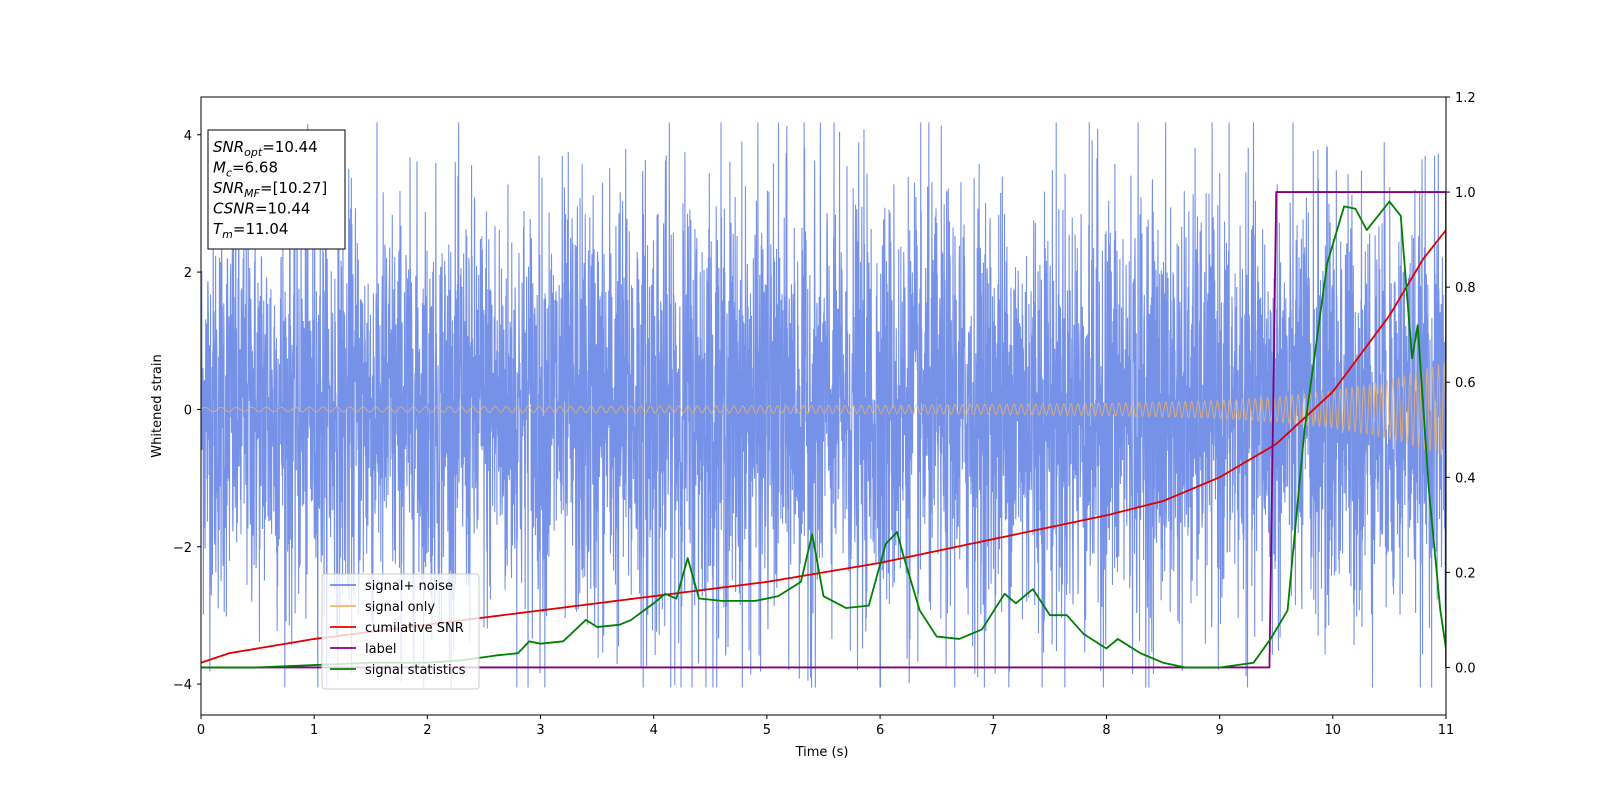  What do you see at coordinates (188, 136) in the screenshot?
I see `y-left-tick-label: 4` at bounding box center [188, 136].